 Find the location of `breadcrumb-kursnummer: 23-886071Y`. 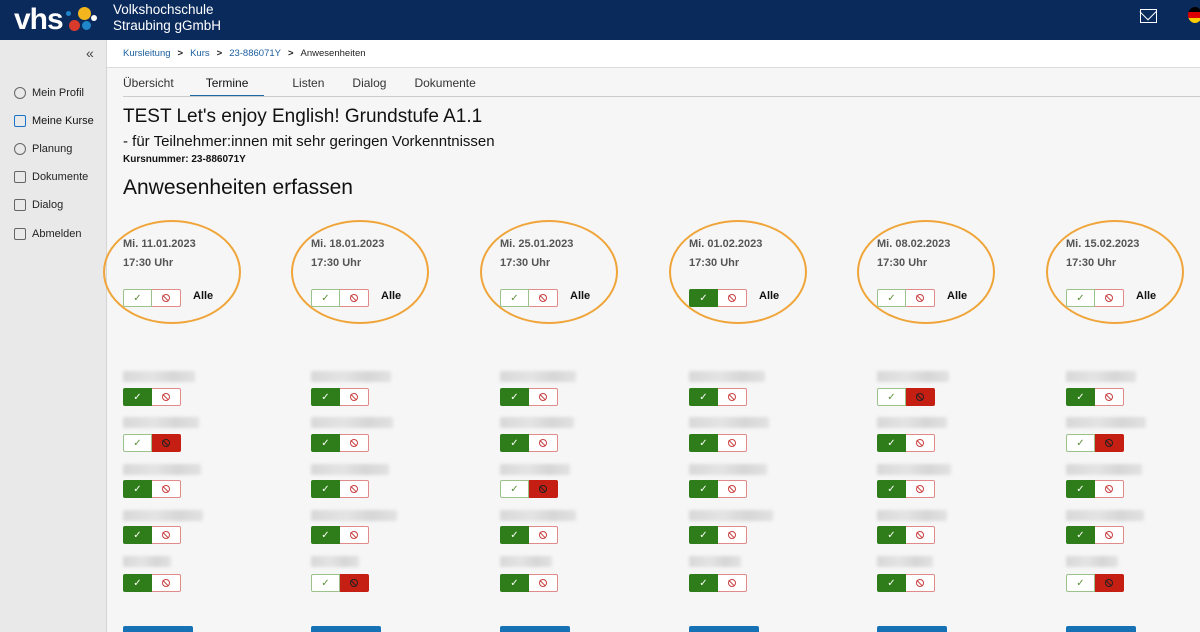

breadcrumb-kursnummer: 23-886071Y is located at coordinates (255, 53).